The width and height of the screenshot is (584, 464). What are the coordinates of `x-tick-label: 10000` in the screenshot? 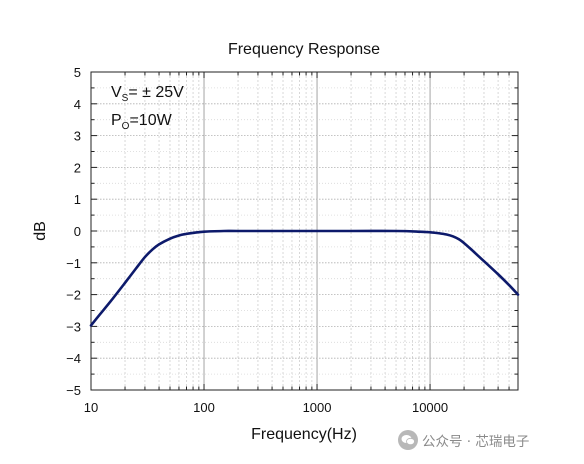 It's located at (430, 407).